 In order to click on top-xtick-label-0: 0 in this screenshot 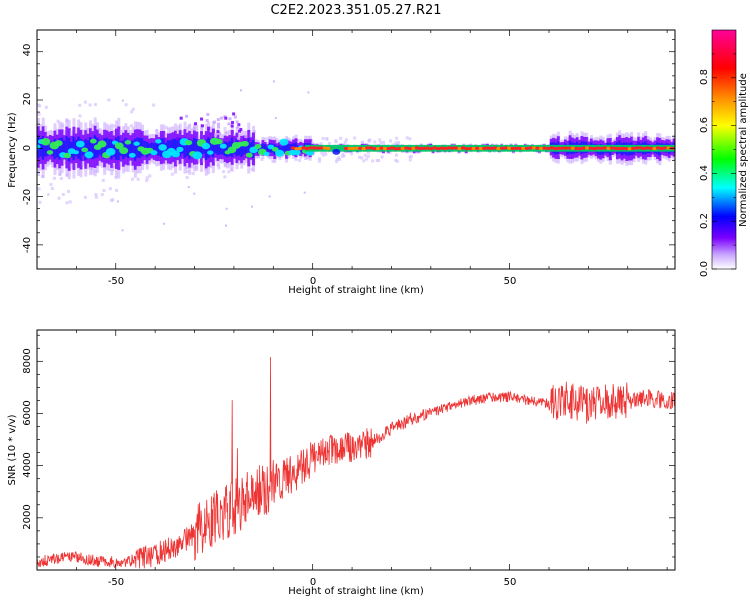, I will do `click(313, 281)`.